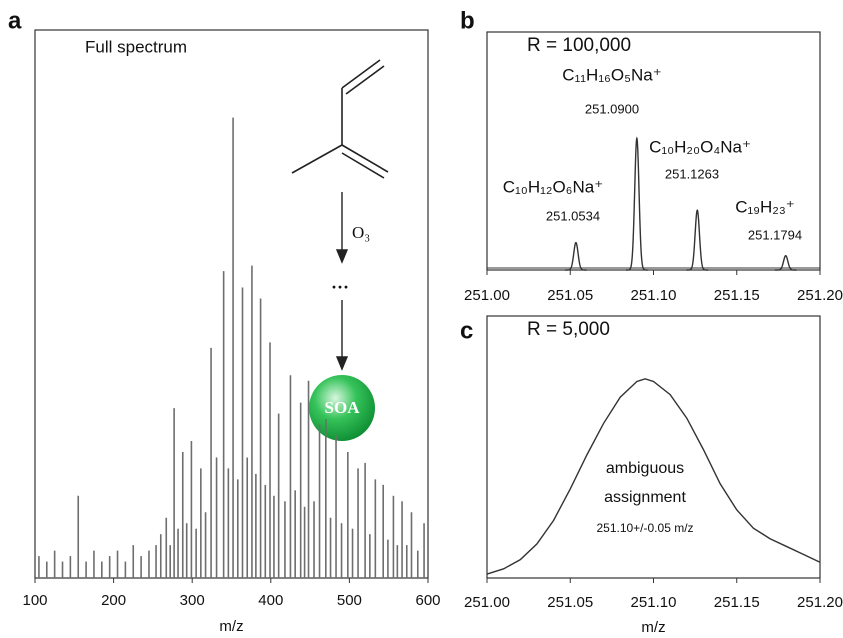  I want to click on peak-formula: C₁₁H₁₆O₅Na⁺, so click(611, 74).